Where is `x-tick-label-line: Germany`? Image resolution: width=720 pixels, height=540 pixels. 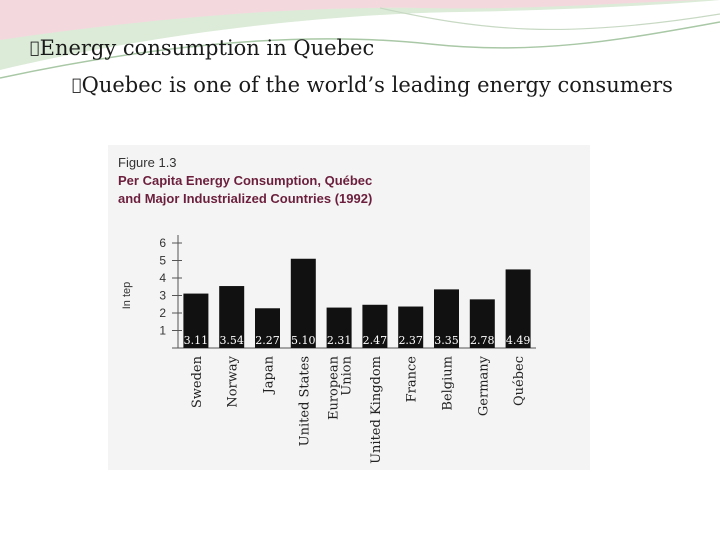 x-tick-label-line: Germany is located at coordinates (483, 385).